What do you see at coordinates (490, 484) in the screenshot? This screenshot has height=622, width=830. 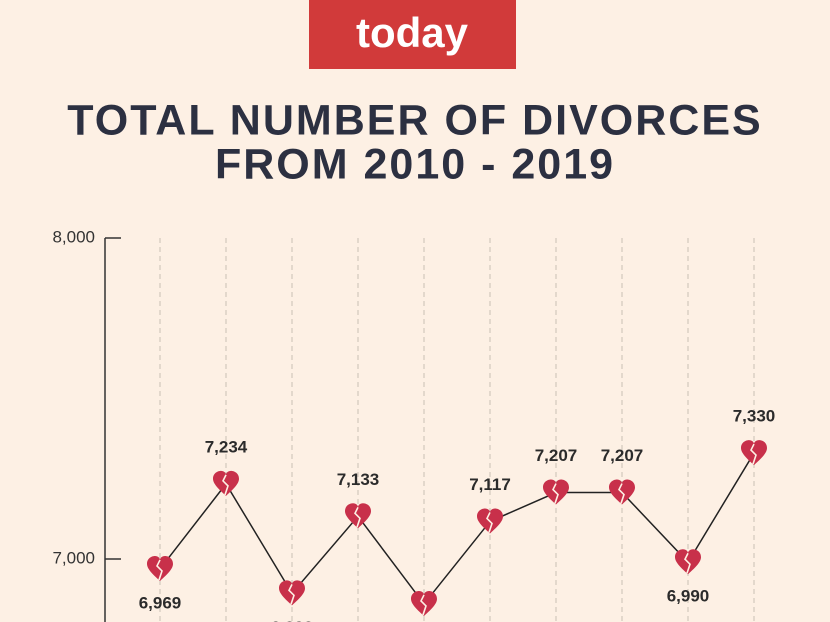 I see `value-label: 7,117` at bounding box center [490, 484].